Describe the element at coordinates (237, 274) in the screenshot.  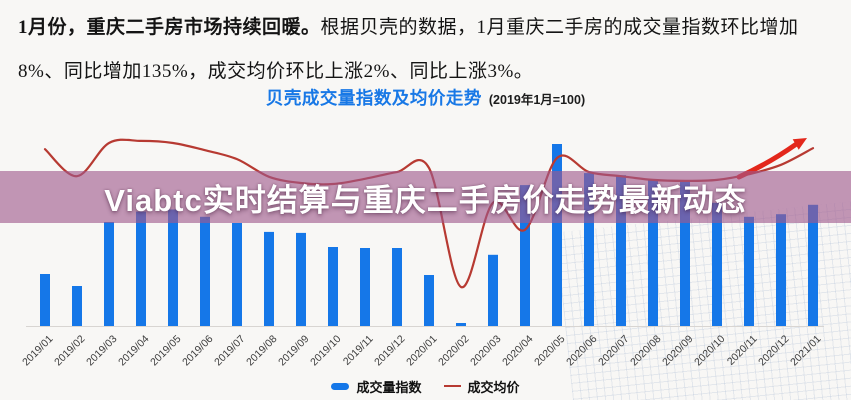
I see `bar-2019/07` at that location.